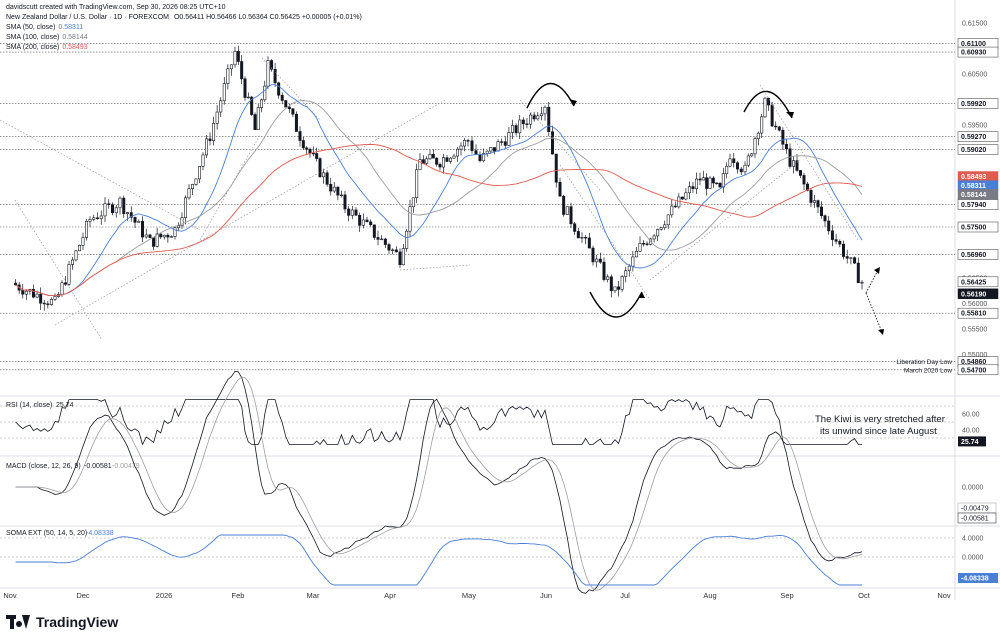 This screenshot has width=1000, height=639. What do you see at coordinates (438, 560) in the screenshot?
I see `soma-line` at bounding box center [438, 560].